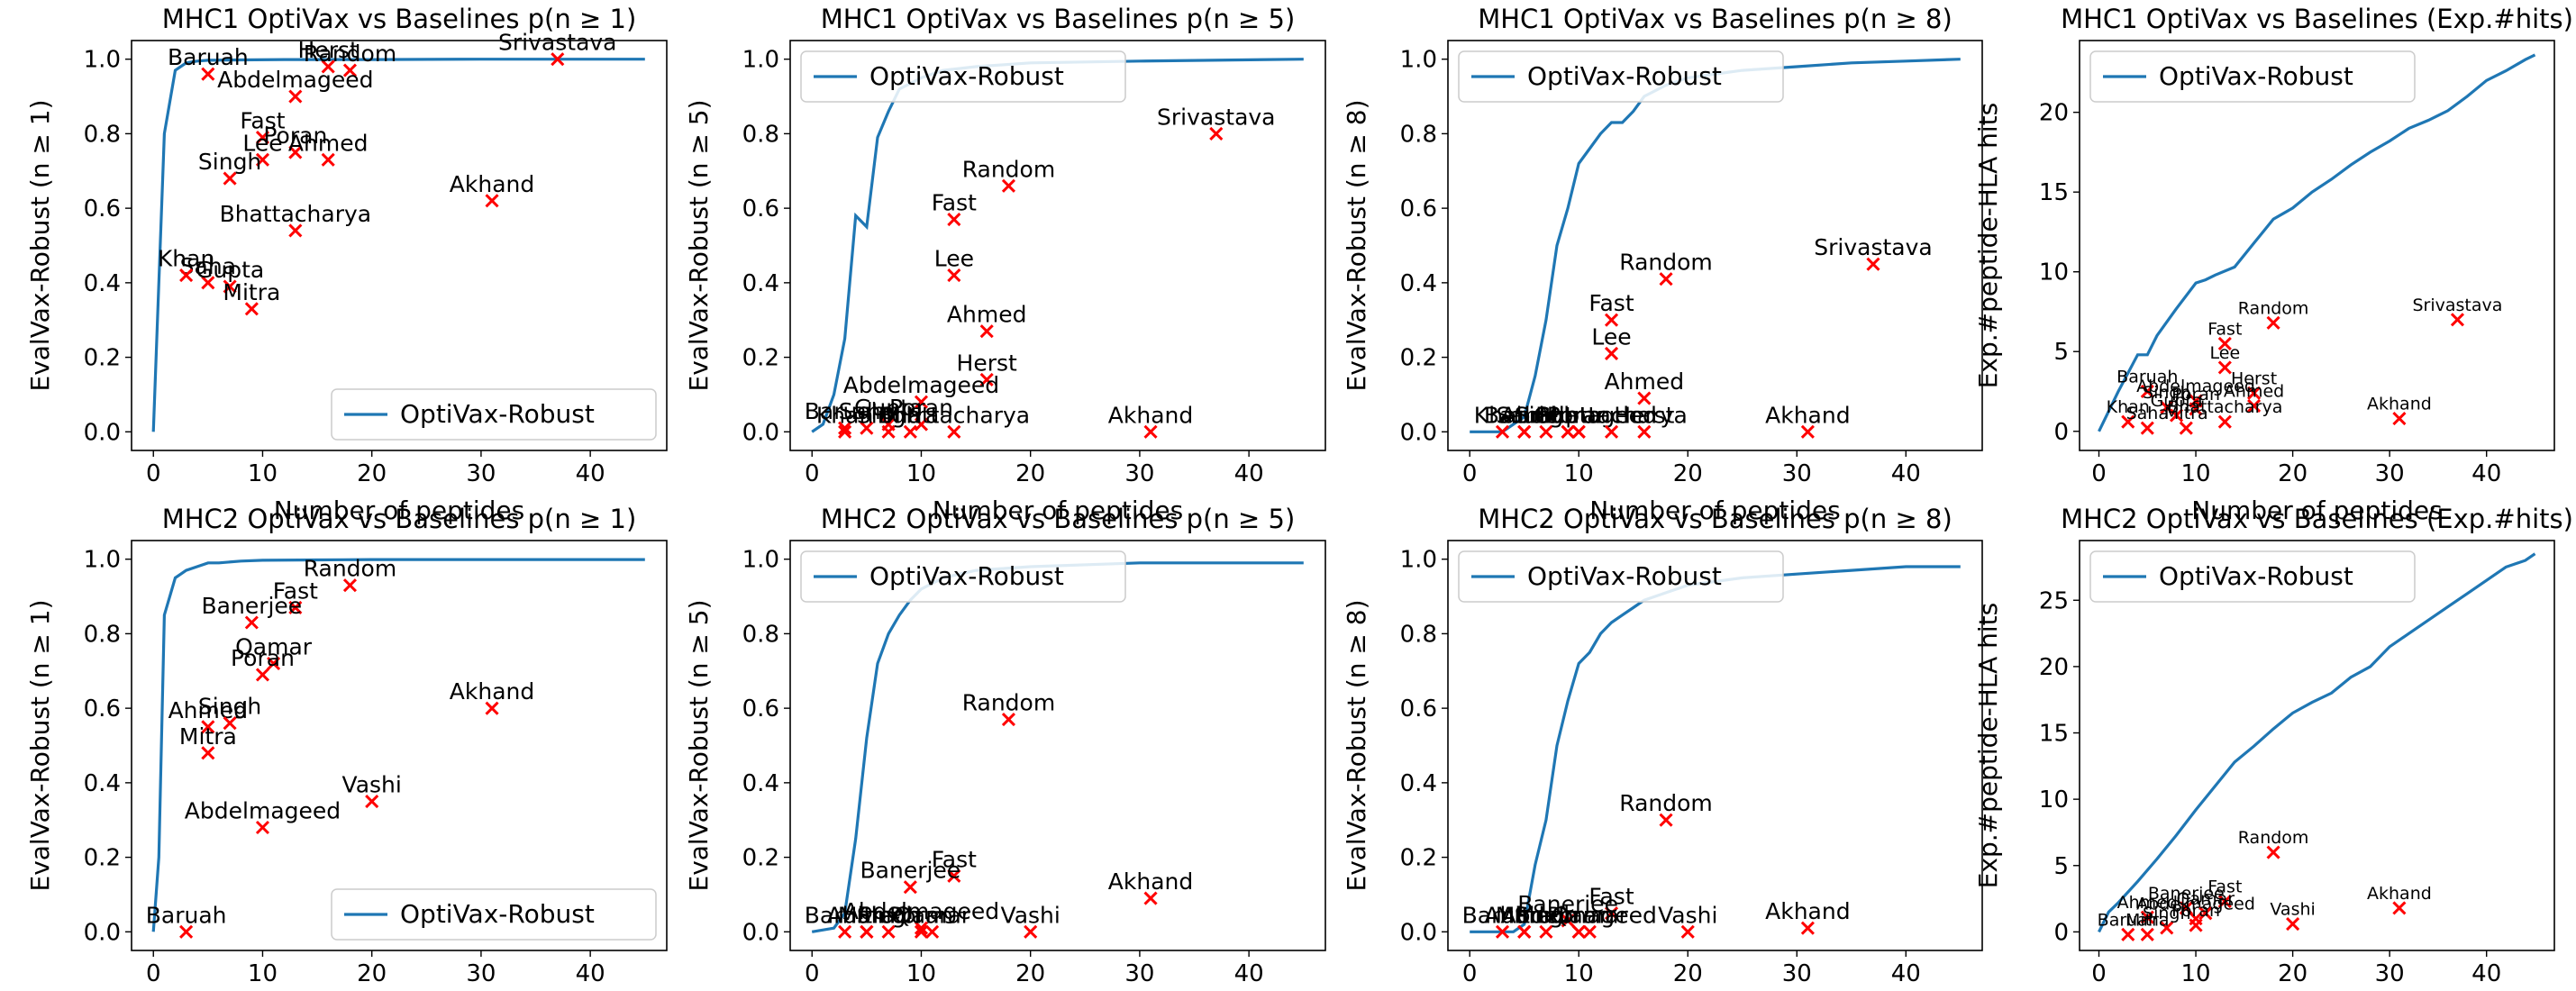 This screenshot has width=2576, height=991. I want to click on baseline-label: Lee, so click(262, 143).